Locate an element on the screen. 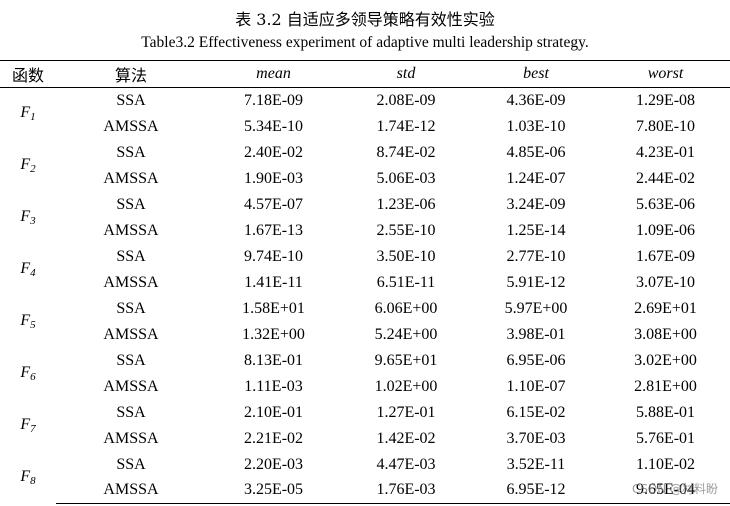 The width and height of the screenshot is (730, 506). function-index: 5 is located at coordinates (33, 325).